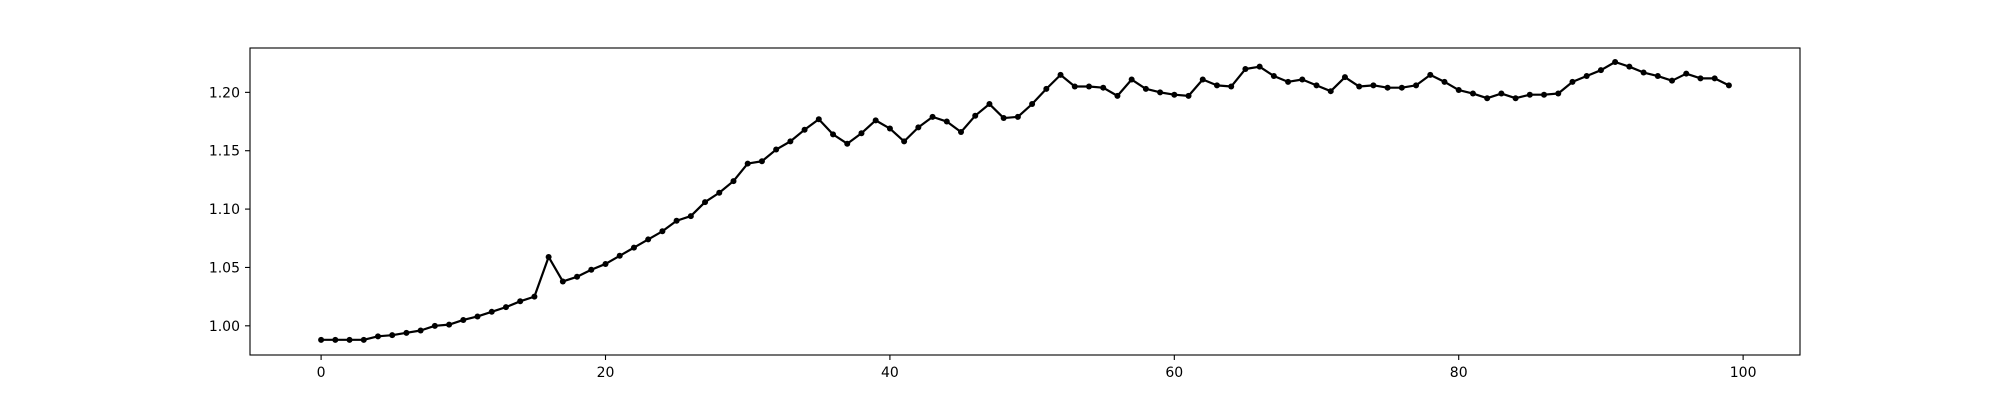 The height and width of the screenshot is (400, 2000). Describe the element at coordinates (890, 373) in the screenshot. I see `x-tick-label: 40` at that location.